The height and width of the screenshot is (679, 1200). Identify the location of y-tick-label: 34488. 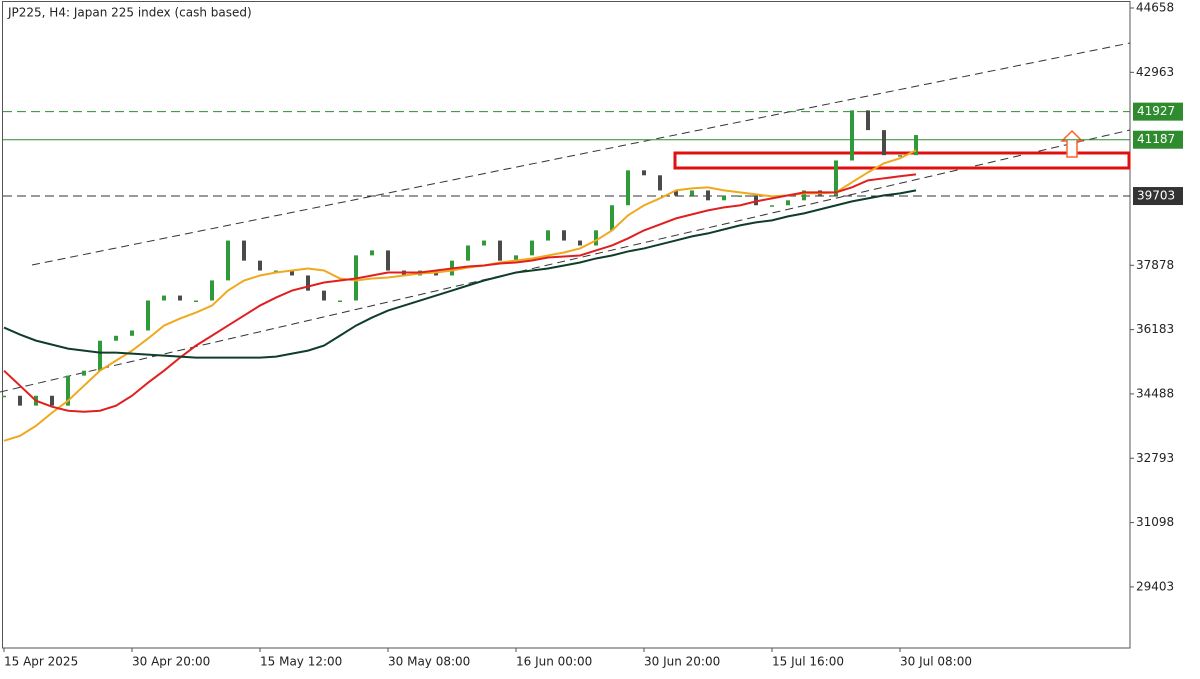
(1155, 393).